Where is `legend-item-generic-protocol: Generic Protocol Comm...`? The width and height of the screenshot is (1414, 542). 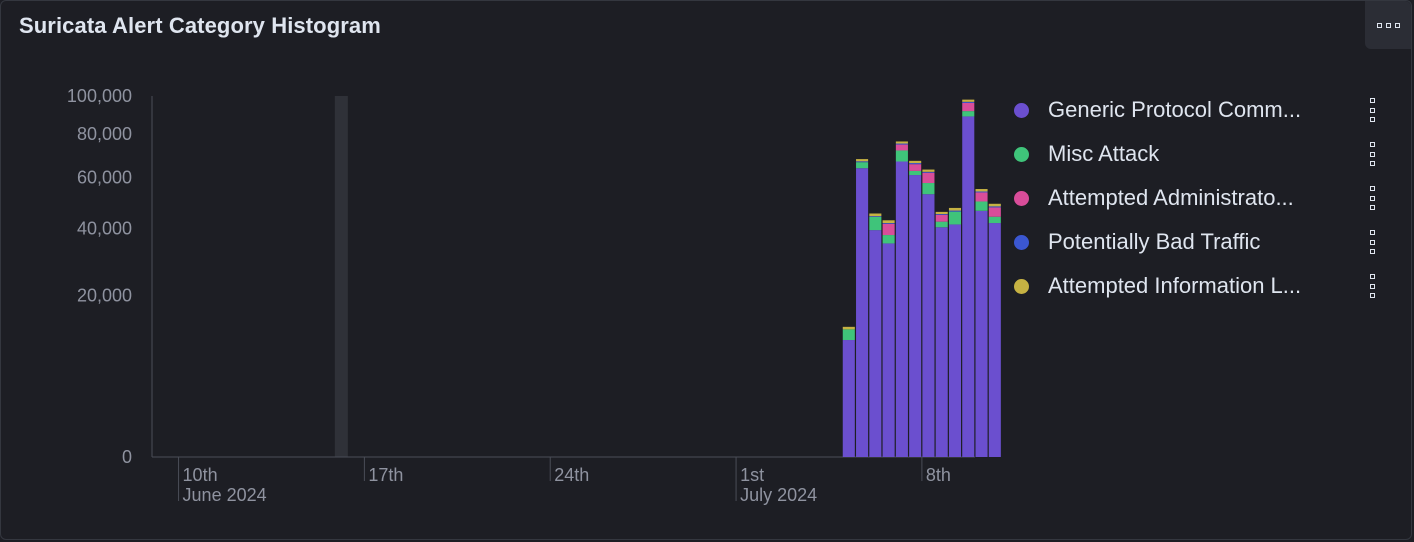
legend-item-generic-protocol: Generic Protocol Comm... is located at coordinates (1208, 110).